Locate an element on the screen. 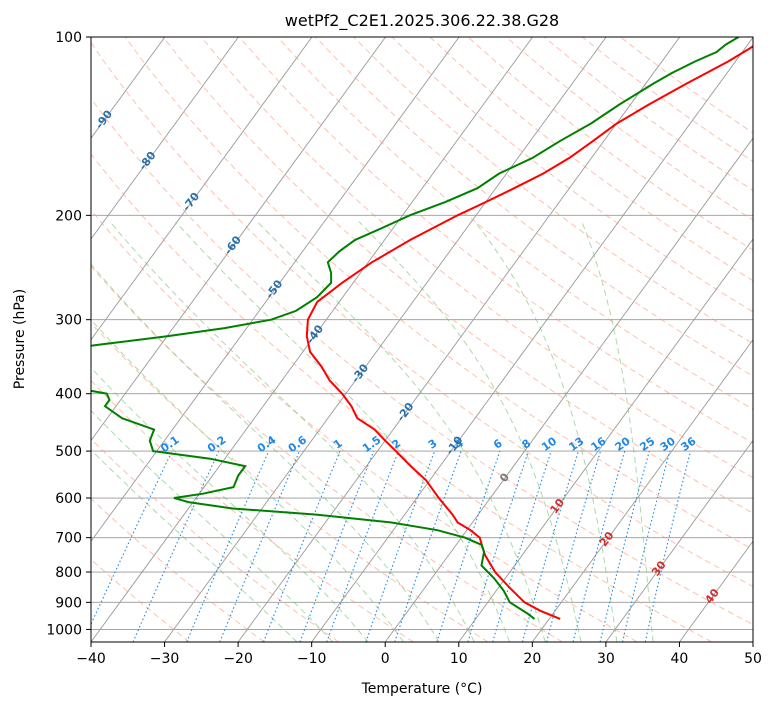  x-tick-label: 50 is located at coordinates (753, 659).